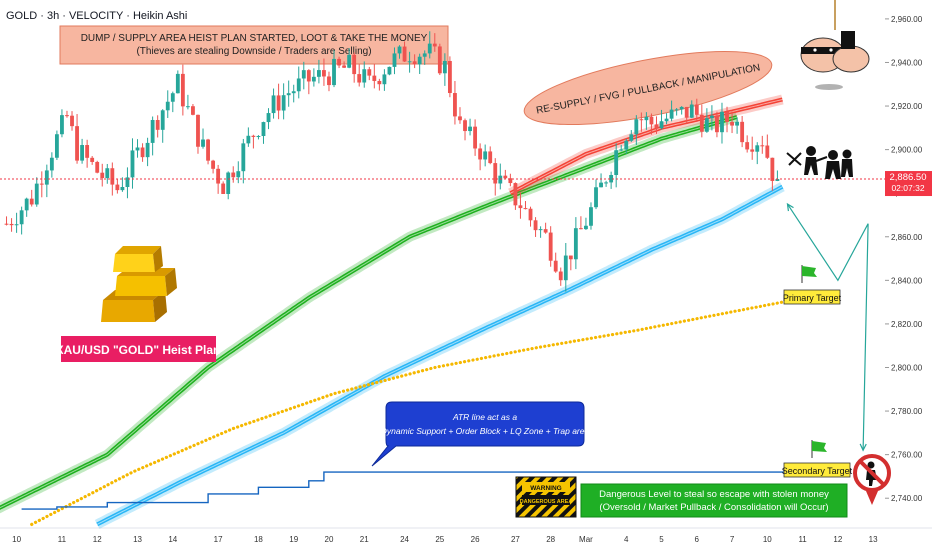 This screenshot has width=932, height=555. Describe the element at coordinates (732, 539) in the screenshot. I see `time-tick-label: 7` at that location.